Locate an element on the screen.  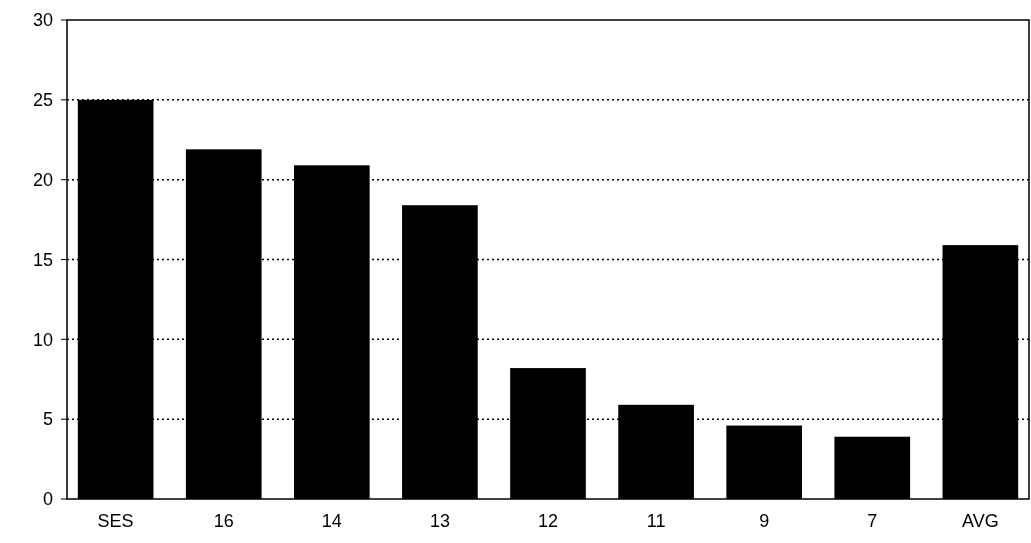
y-tick-label: 0 is located at coordinates (47, 499).